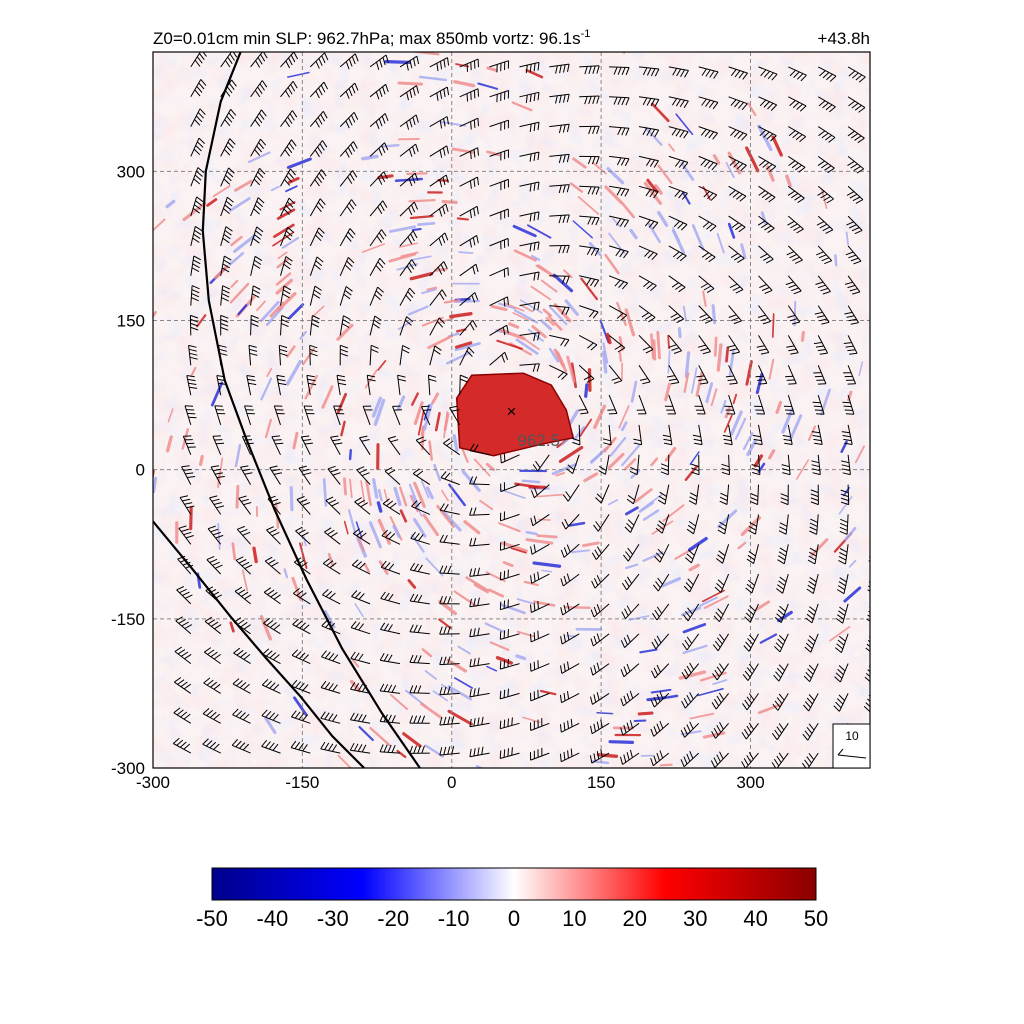 Image resolution: width=1024 pixels, height=1024 pixels. What do you see at coordinates (273, 918) in the screenshot?
I see `colorbar-tick-label: -40` at bounding box center [273, 918].